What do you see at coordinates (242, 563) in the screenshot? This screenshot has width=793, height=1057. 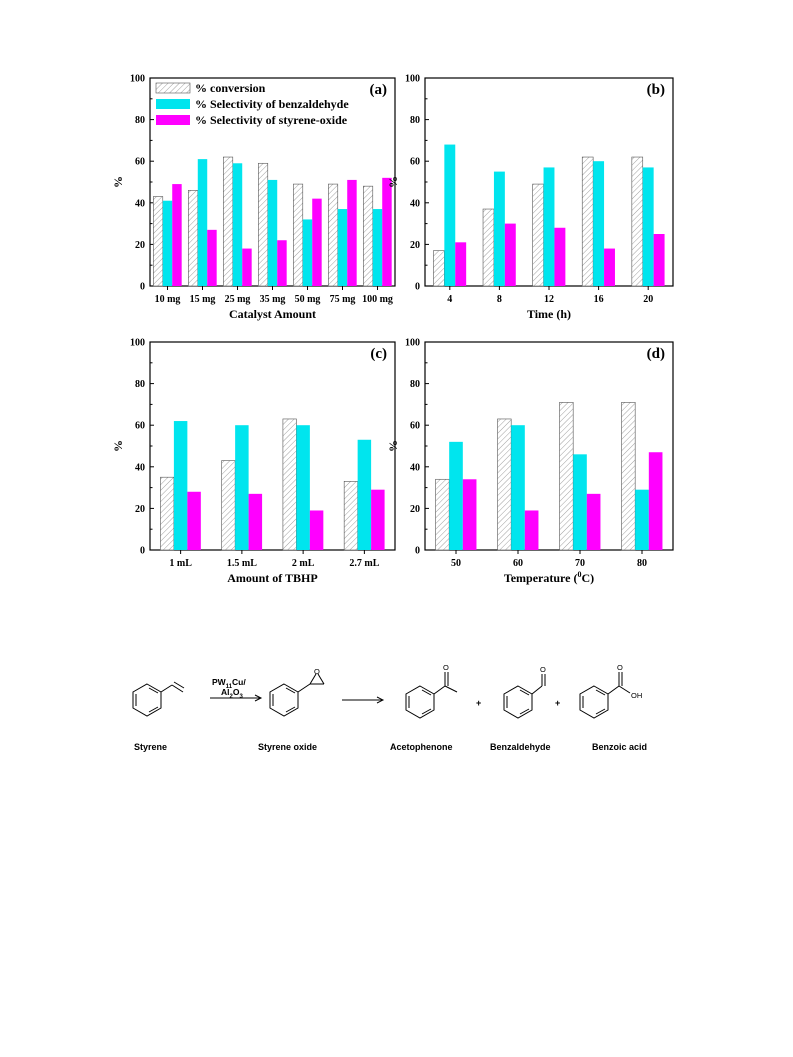 I see `x-tick-label-c-1: 1.5 mL` at bounding box center [242, 563].